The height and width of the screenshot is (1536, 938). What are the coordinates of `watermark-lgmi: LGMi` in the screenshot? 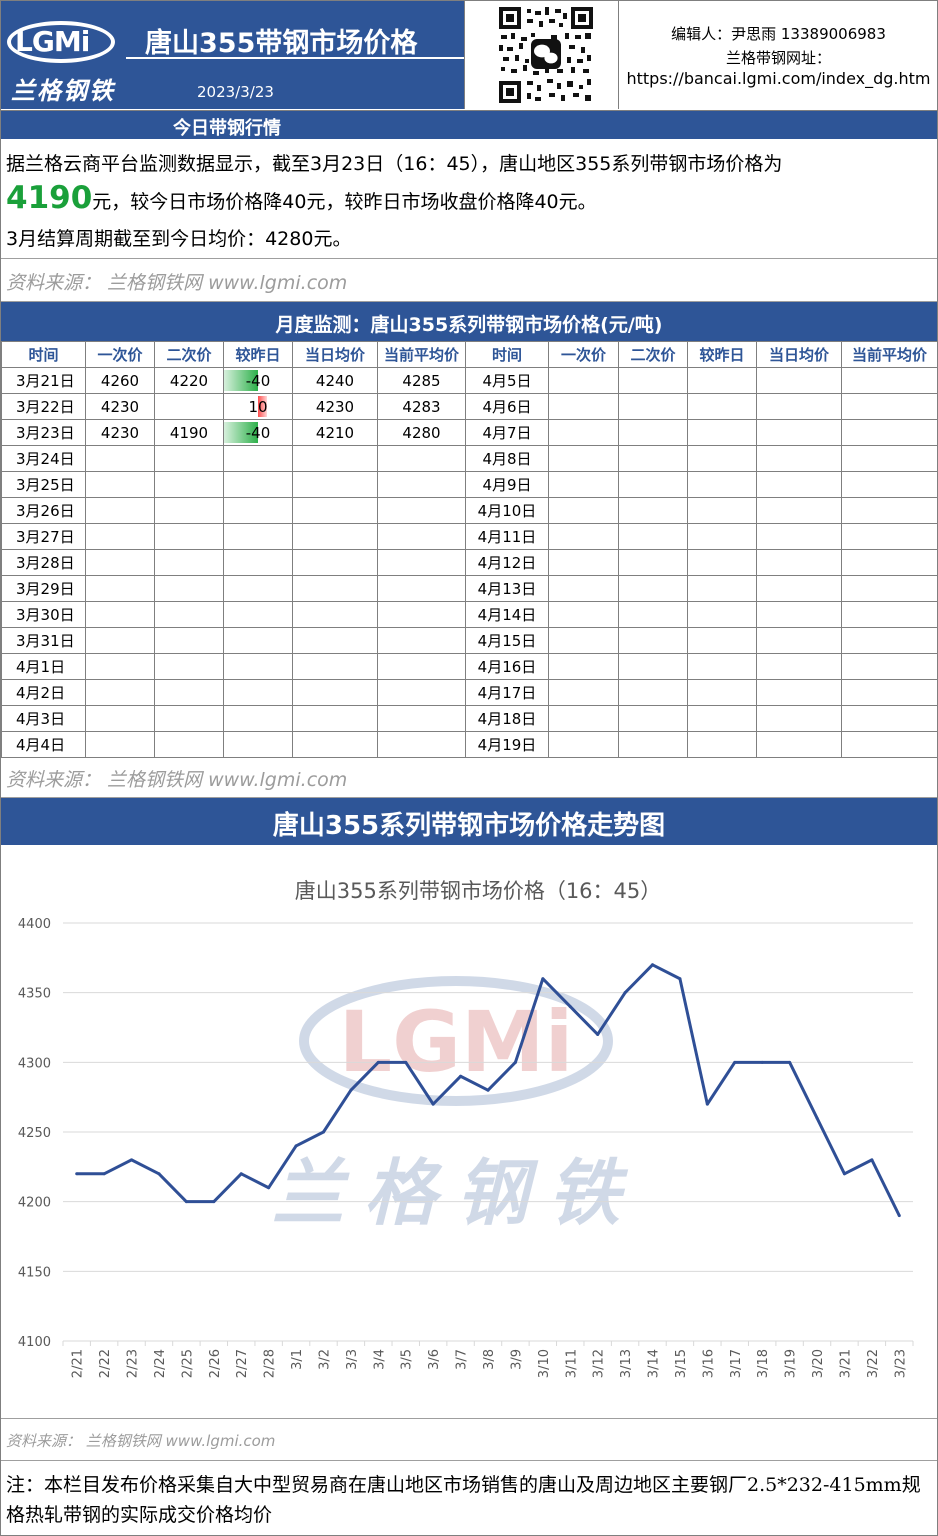 It's located at (456, 1042).